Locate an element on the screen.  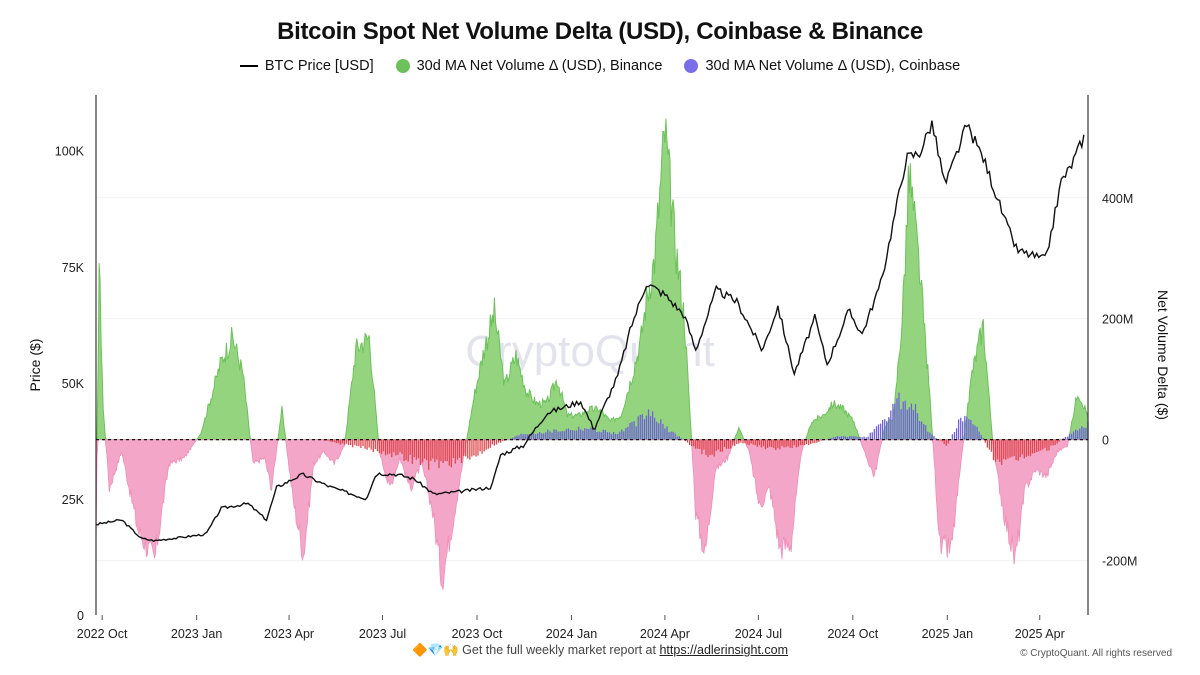
x-tick-label: 2023 Apr is located at coordinates (289, 634).